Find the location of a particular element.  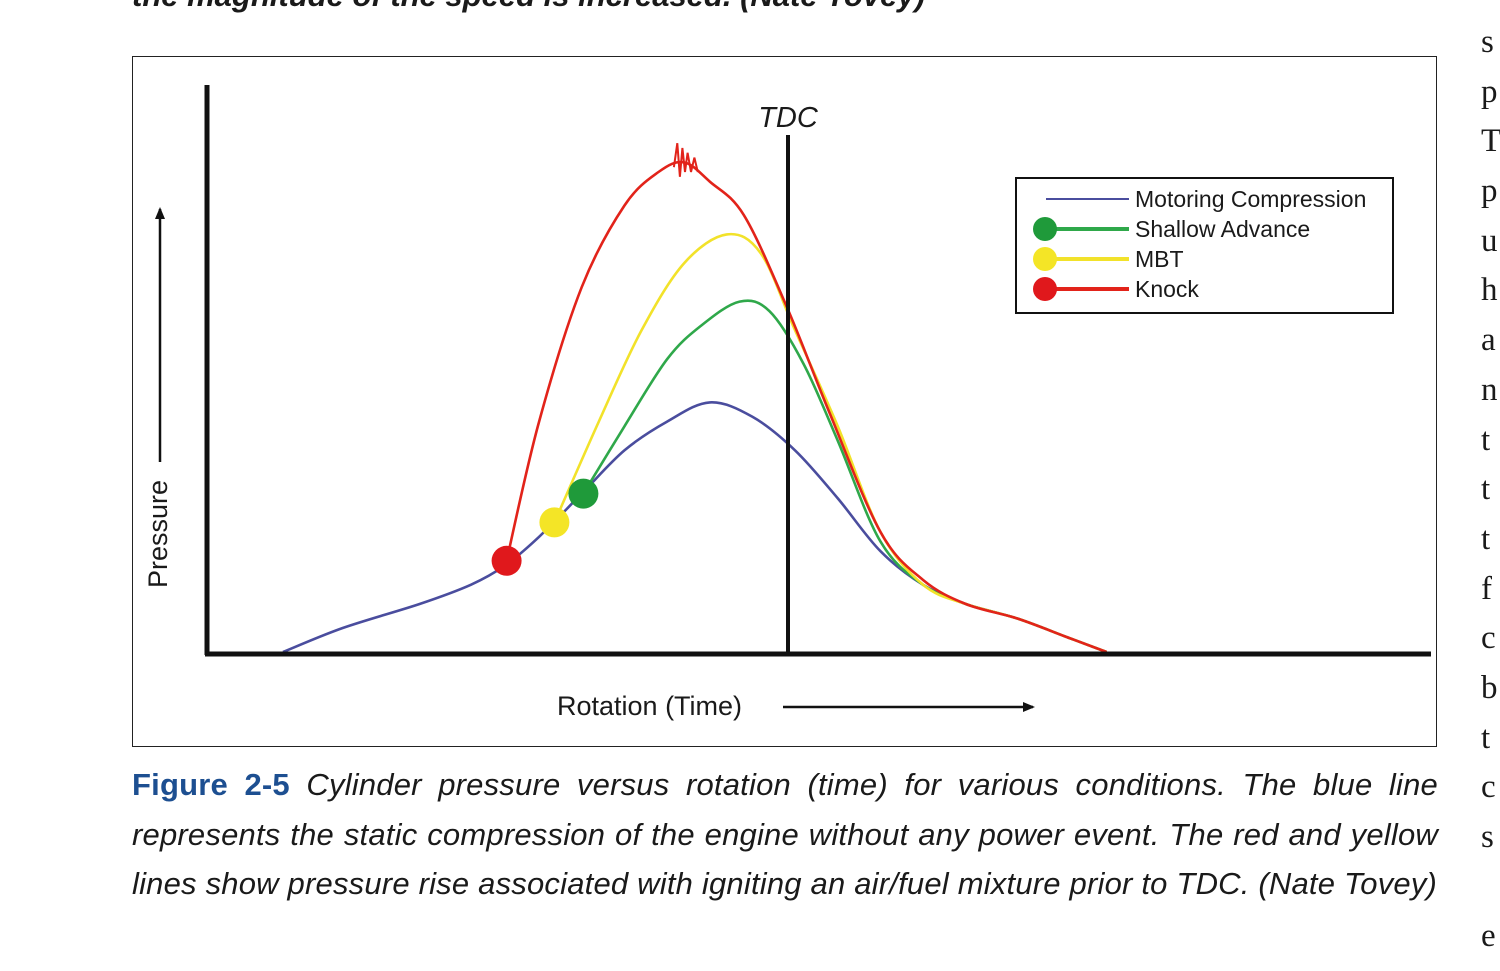

y-axis-label: Pressure is located at coordinates (158, 534).